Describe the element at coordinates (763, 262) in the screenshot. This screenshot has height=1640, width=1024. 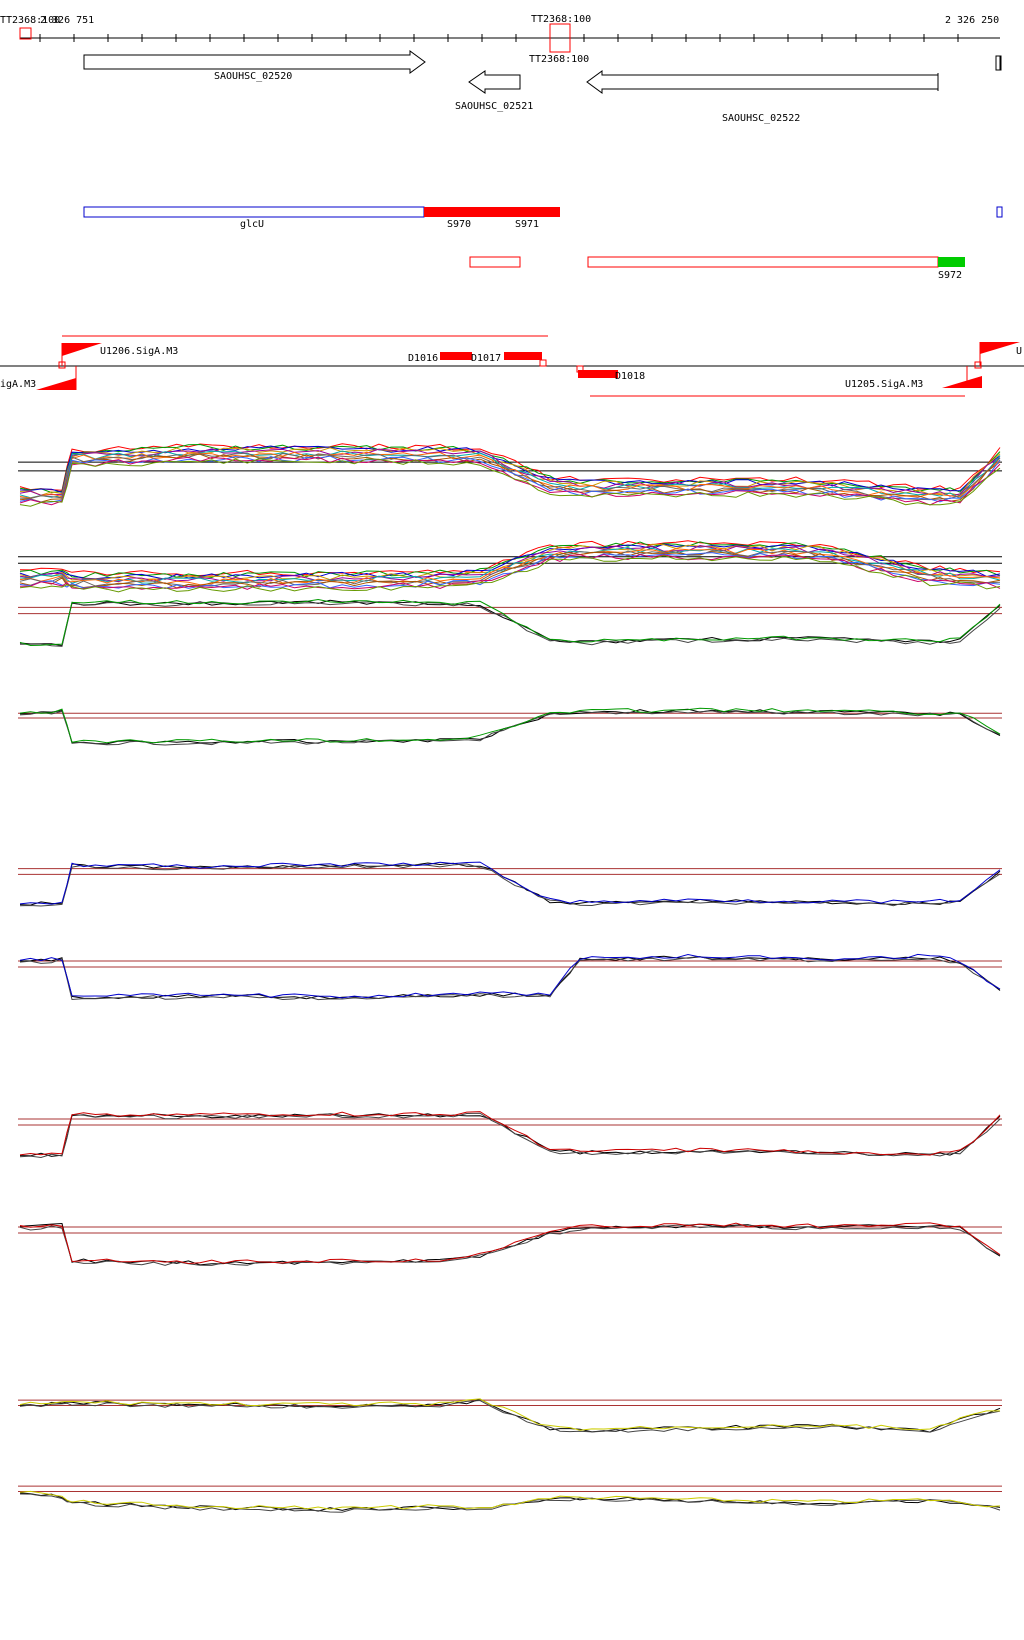
I see `segment-rev-long` at that location.